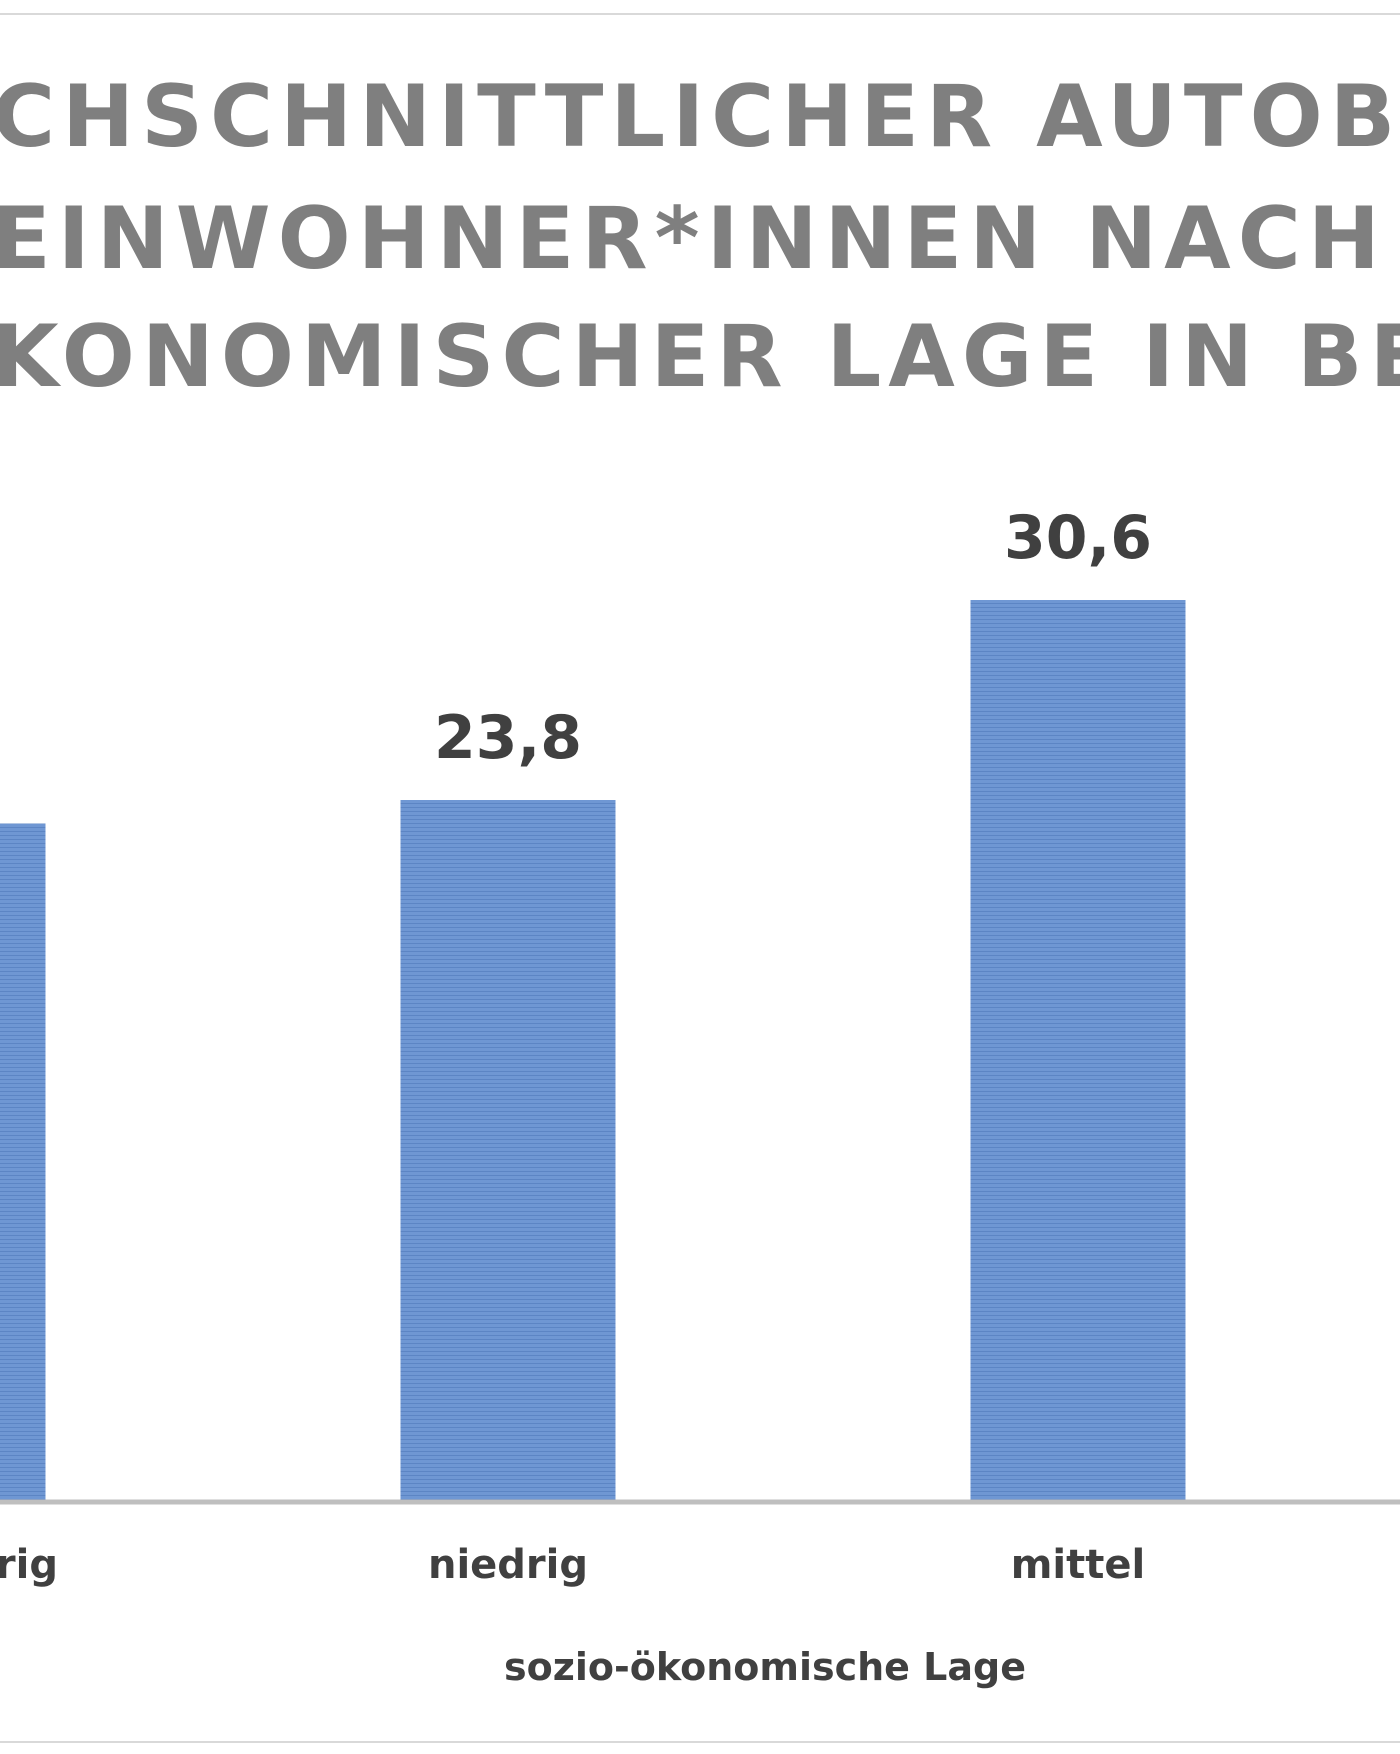 This screenshot has height=1754, width=1400. Describe the element at coordinates (508, 1565) in the screenshot. I see `category-label-2: niedrig` at that location.